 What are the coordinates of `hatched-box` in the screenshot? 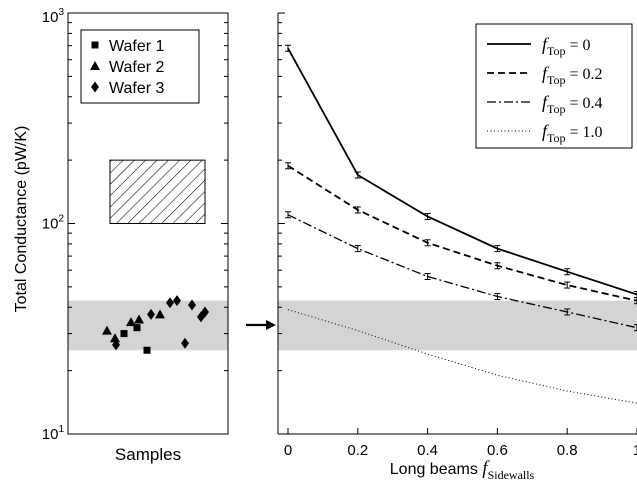 It's located at (157, 191).